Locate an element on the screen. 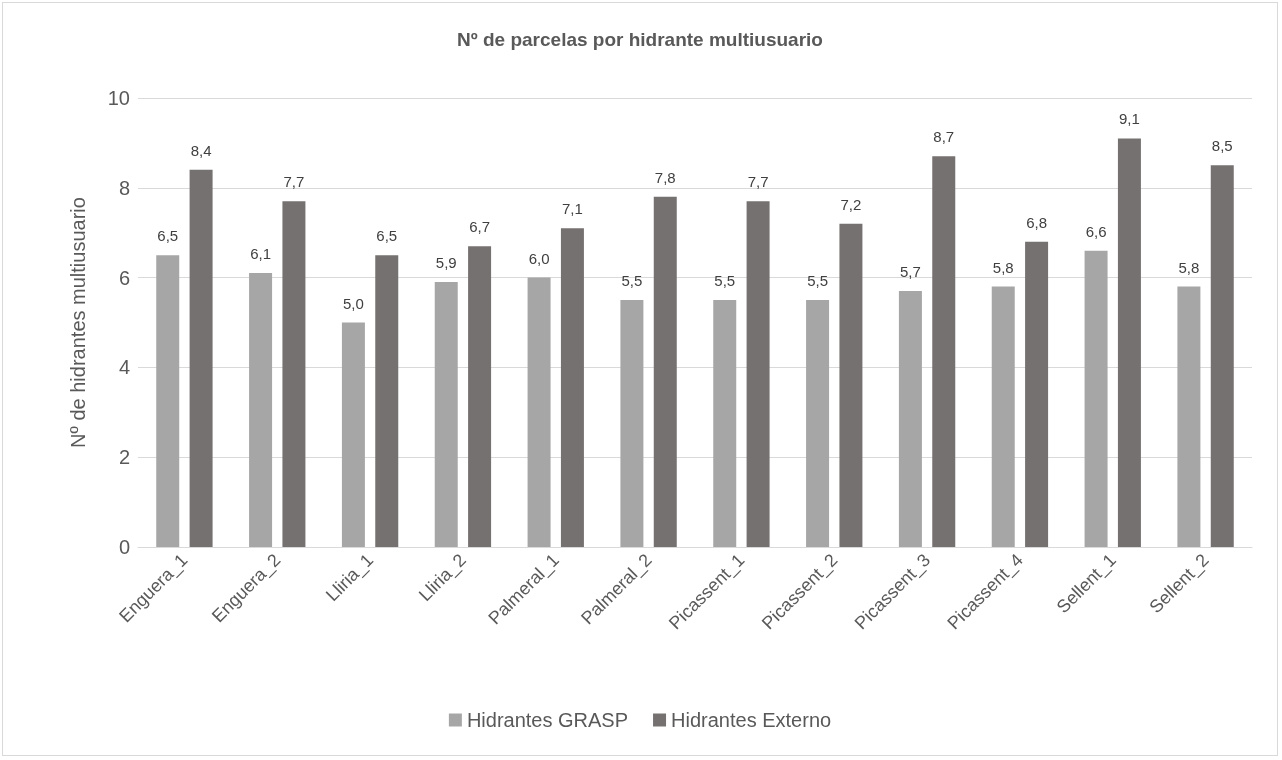 This screenshot has width=1282, height=760. data-label: 8,5 is located at coordinates (1222, 146).